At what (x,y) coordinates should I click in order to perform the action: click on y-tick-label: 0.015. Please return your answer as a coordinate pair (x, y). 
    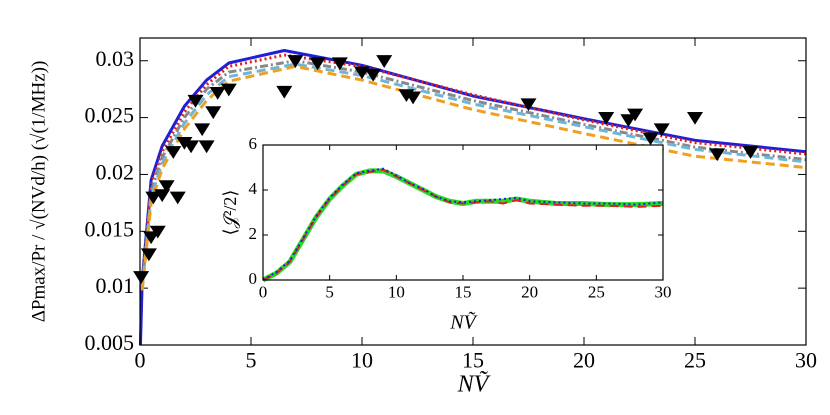
    Looking at the image, I should click on (110, 228).